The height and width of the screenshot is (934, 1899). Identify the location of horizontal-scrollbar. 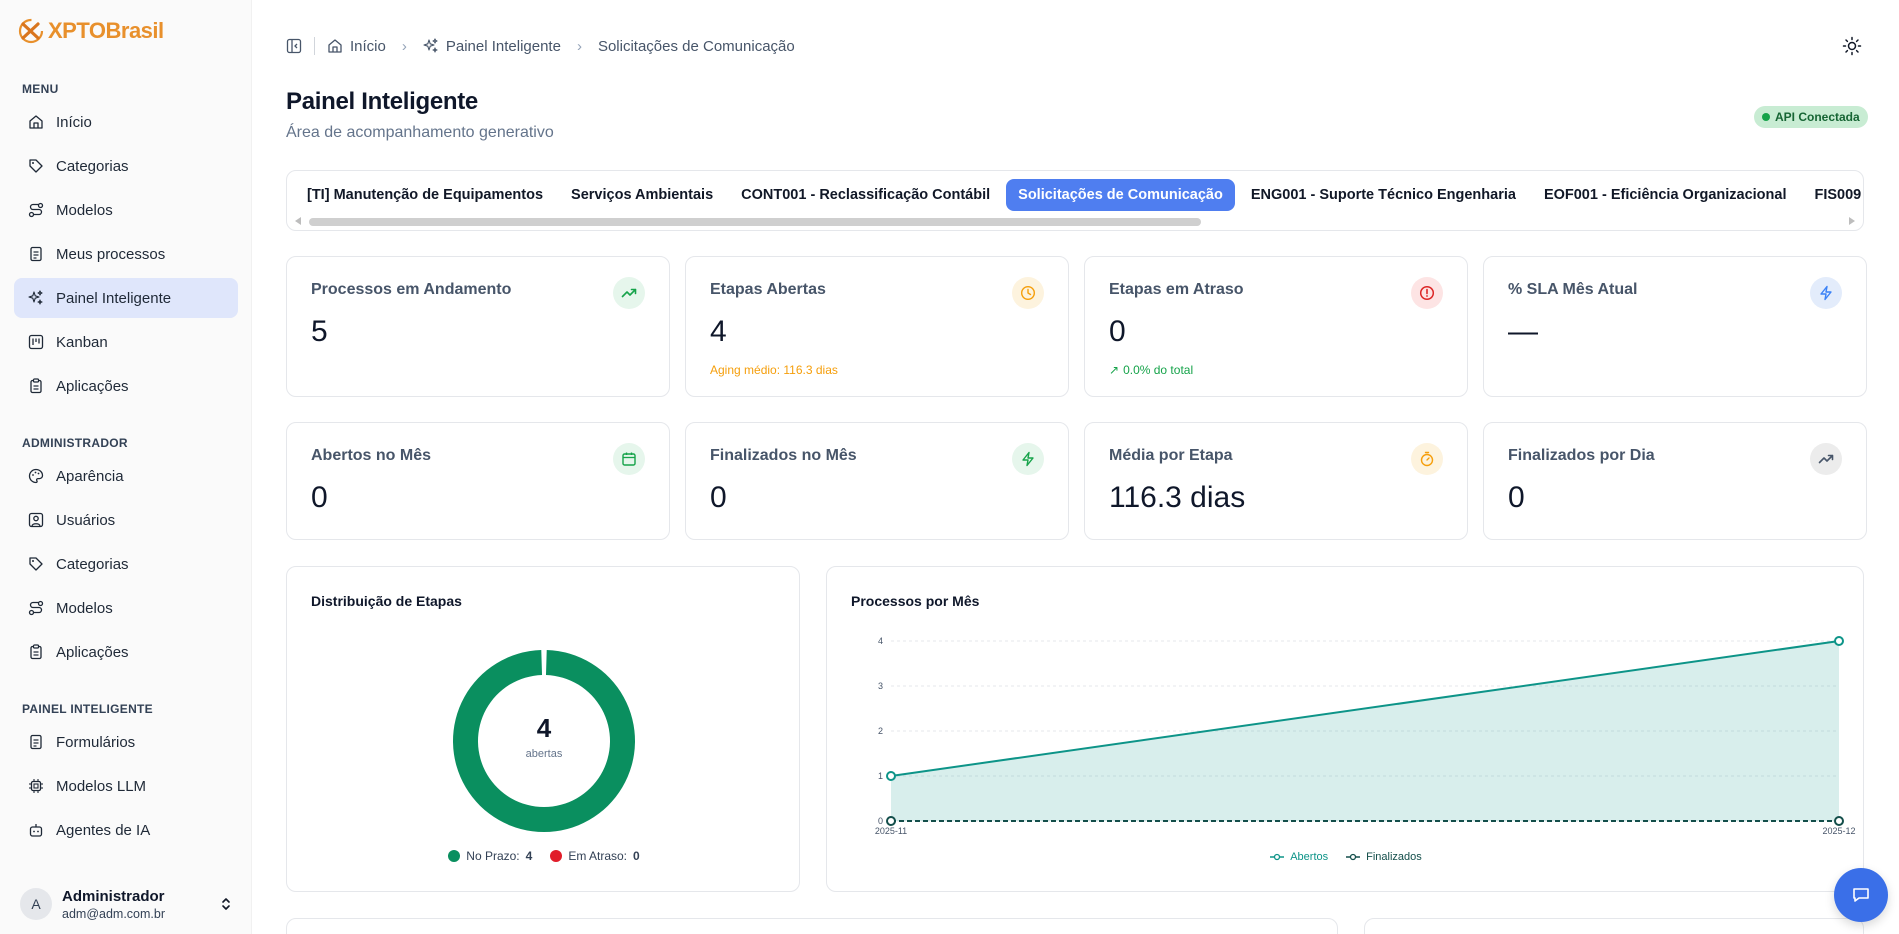
(1075, 221).